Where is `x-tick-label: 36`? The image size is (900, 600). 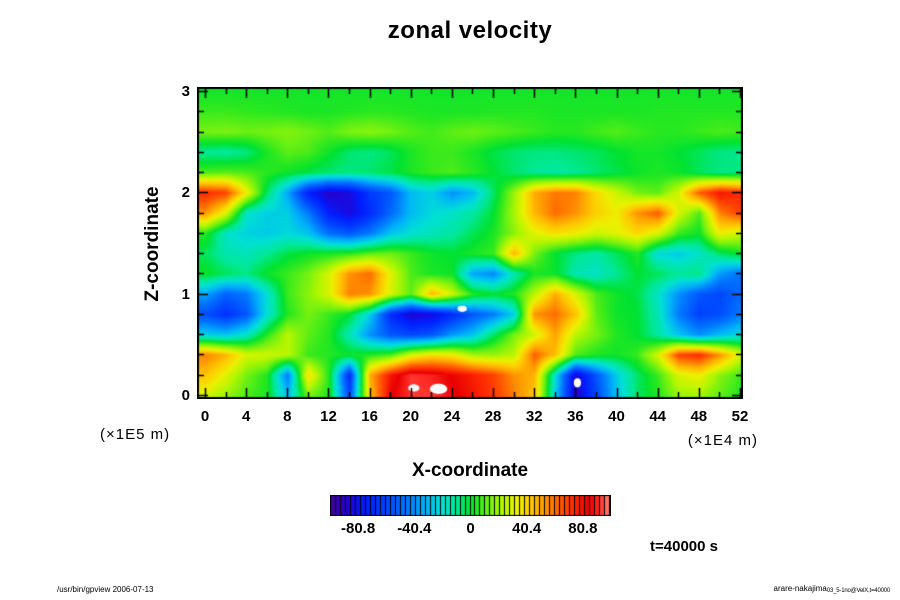 x-tick-label: 36 is located at coordinates (575, 416).